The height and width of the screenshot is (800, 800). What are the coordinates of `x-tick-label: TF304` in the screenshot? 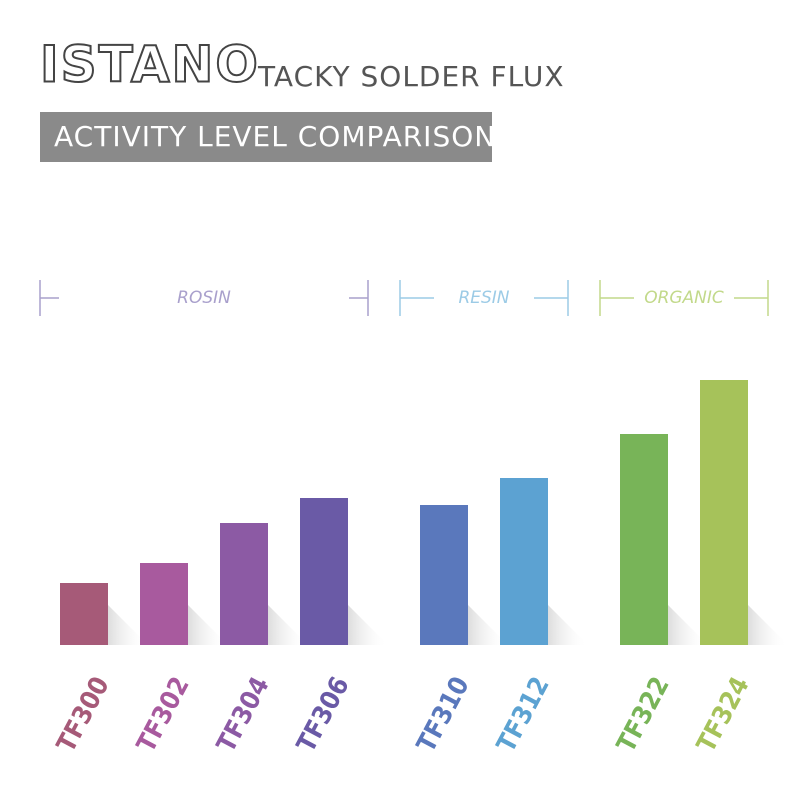 It's located at (243, 714).